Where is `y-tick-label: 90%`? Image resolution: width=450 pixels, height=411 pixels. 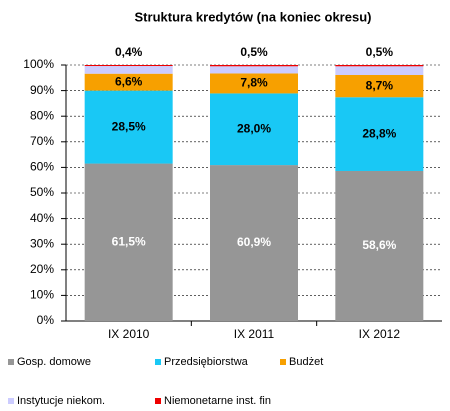 y-tick-label: 90% is located at coordinates (42, 90).